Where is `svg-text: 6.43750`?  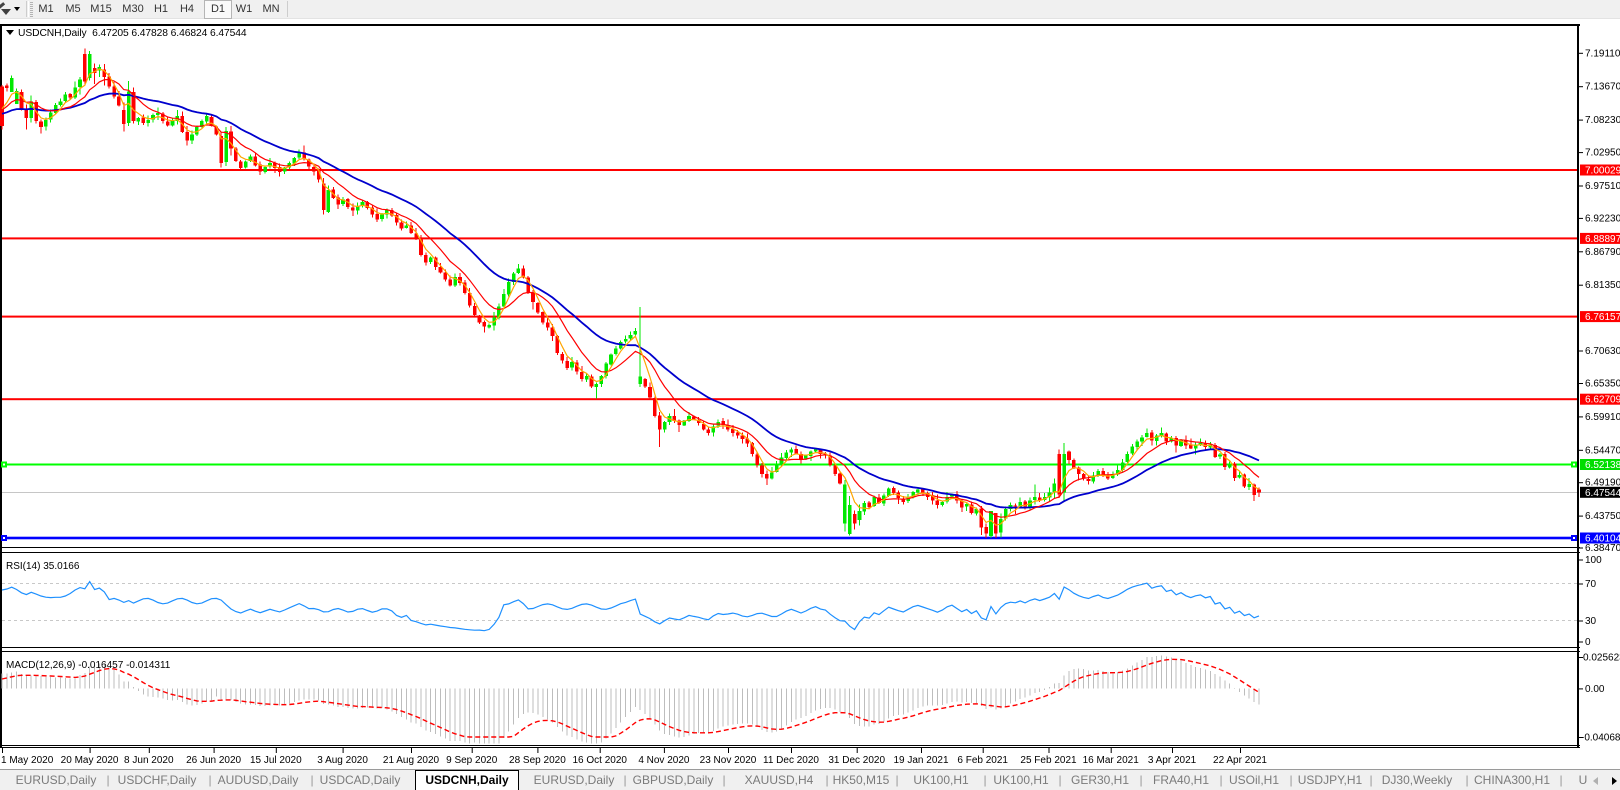
svg-text: 6.43750 is located at coordinates (1602, 516).